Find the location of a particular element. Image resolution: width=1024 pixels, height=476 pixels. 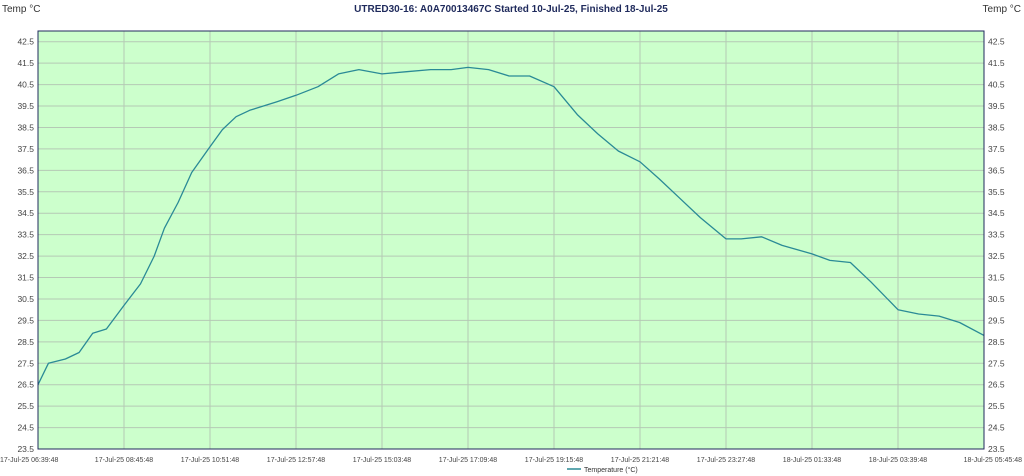

y-tick-label-left: 37.5 is located at coordinates (25, 149).